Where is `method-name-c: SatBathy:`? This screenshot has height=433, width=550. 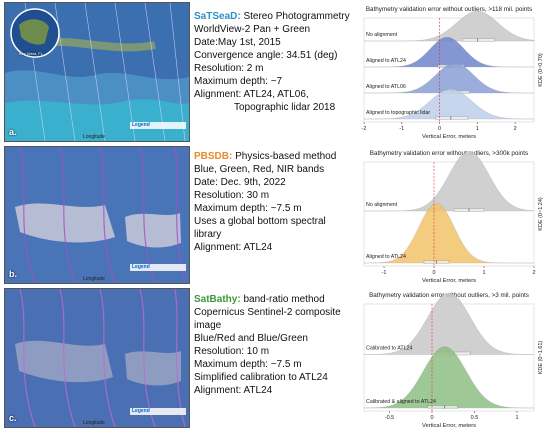 method-name-c: SatBathy: is located at coordinates (217, 299).